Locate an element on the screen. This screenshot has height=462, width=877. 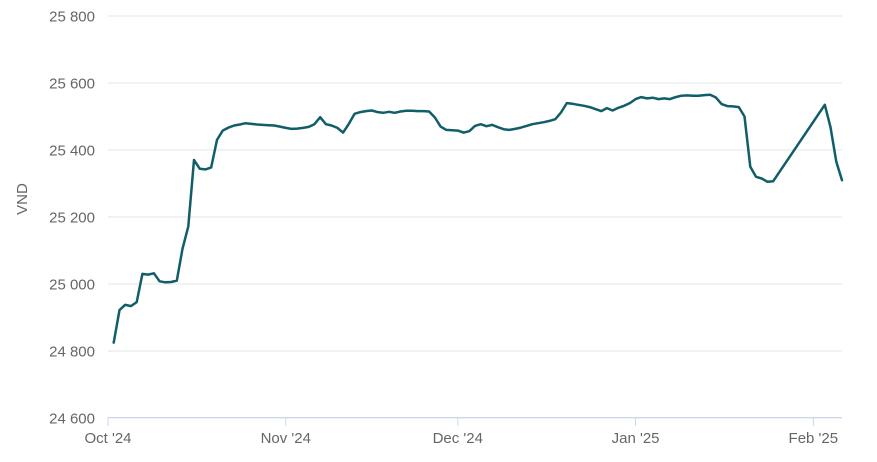
x-axis-labels: Oct '24 Nov '24 Dec '24 Jan '25 Feb '25 is located at coordinates (461, 438).